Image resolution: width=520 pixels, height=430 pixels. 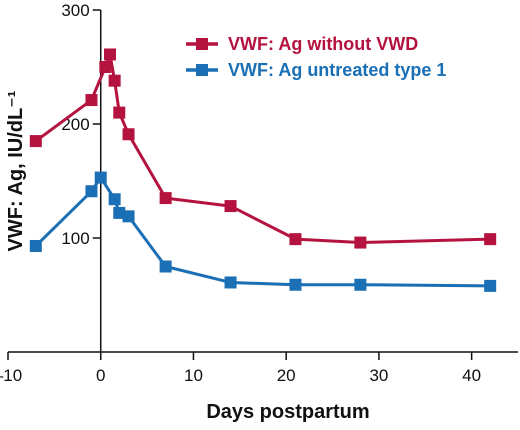 What do you see at coordinates (323, 44) in the screenshot?
I see `legend-label: VWF: Ag without VWD` at bounding box center [323, 44].